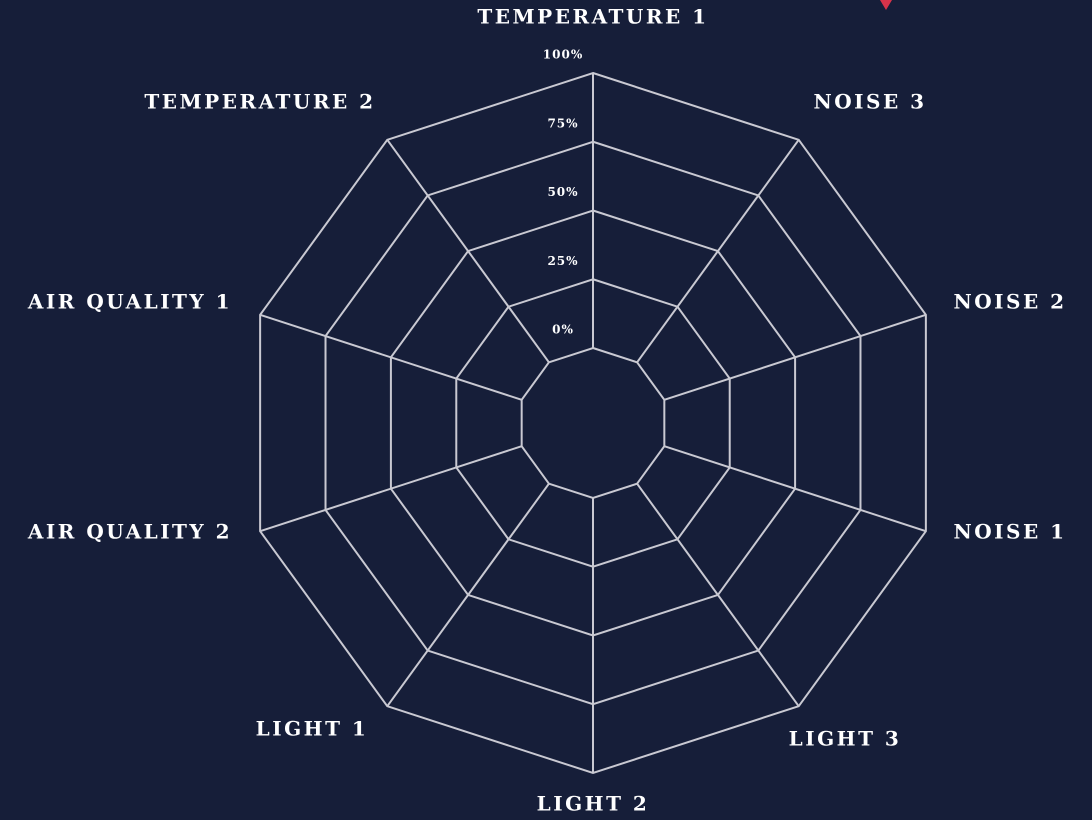 The height and width of the screenshot is (820, 1092). What do you see at coordinates (1009, 302) in the screenshot?
I see `axis-label: NOISE 2` at bounding box center [1009, 302].